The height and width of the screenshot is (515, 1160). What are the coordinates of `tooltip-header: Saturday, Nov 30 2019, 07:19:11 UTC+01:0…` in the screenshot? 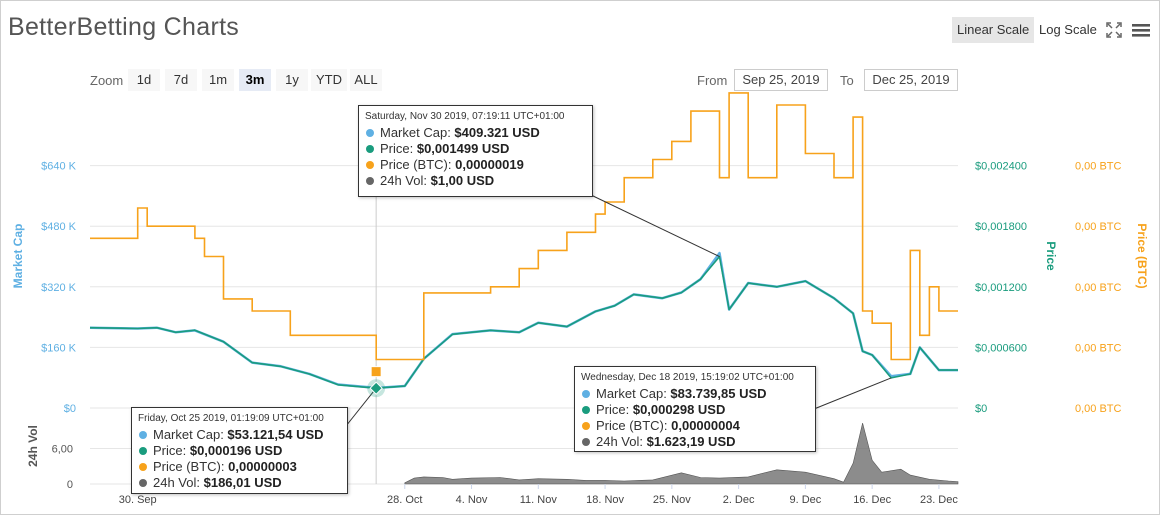 It's located at (465, 116).